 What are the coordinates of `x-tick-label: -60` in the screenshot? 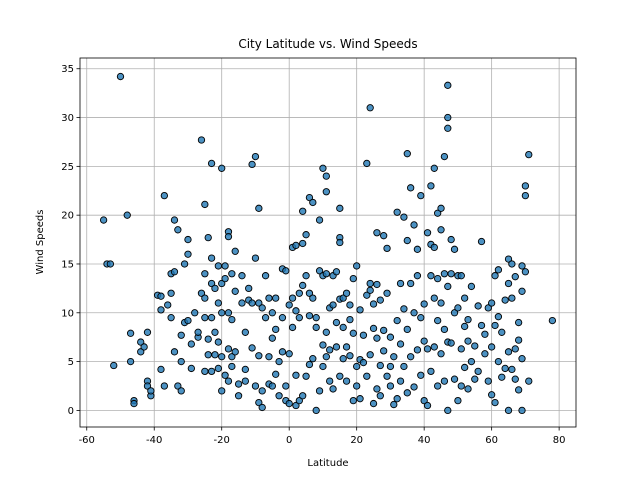 It's located at (87, 440).